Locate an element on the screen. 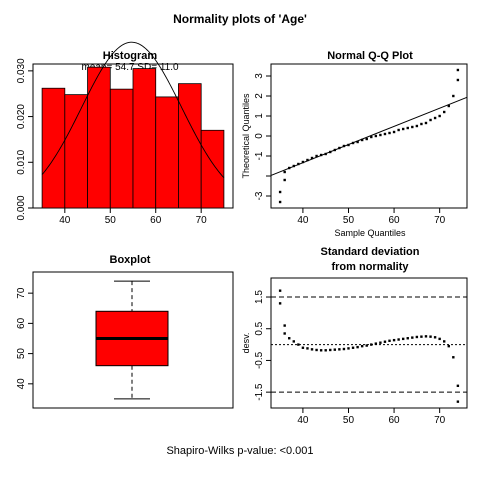 This screenshot has height=480, width=480. qq-y-tick-label: -3 is located at coordinates (259, 195).